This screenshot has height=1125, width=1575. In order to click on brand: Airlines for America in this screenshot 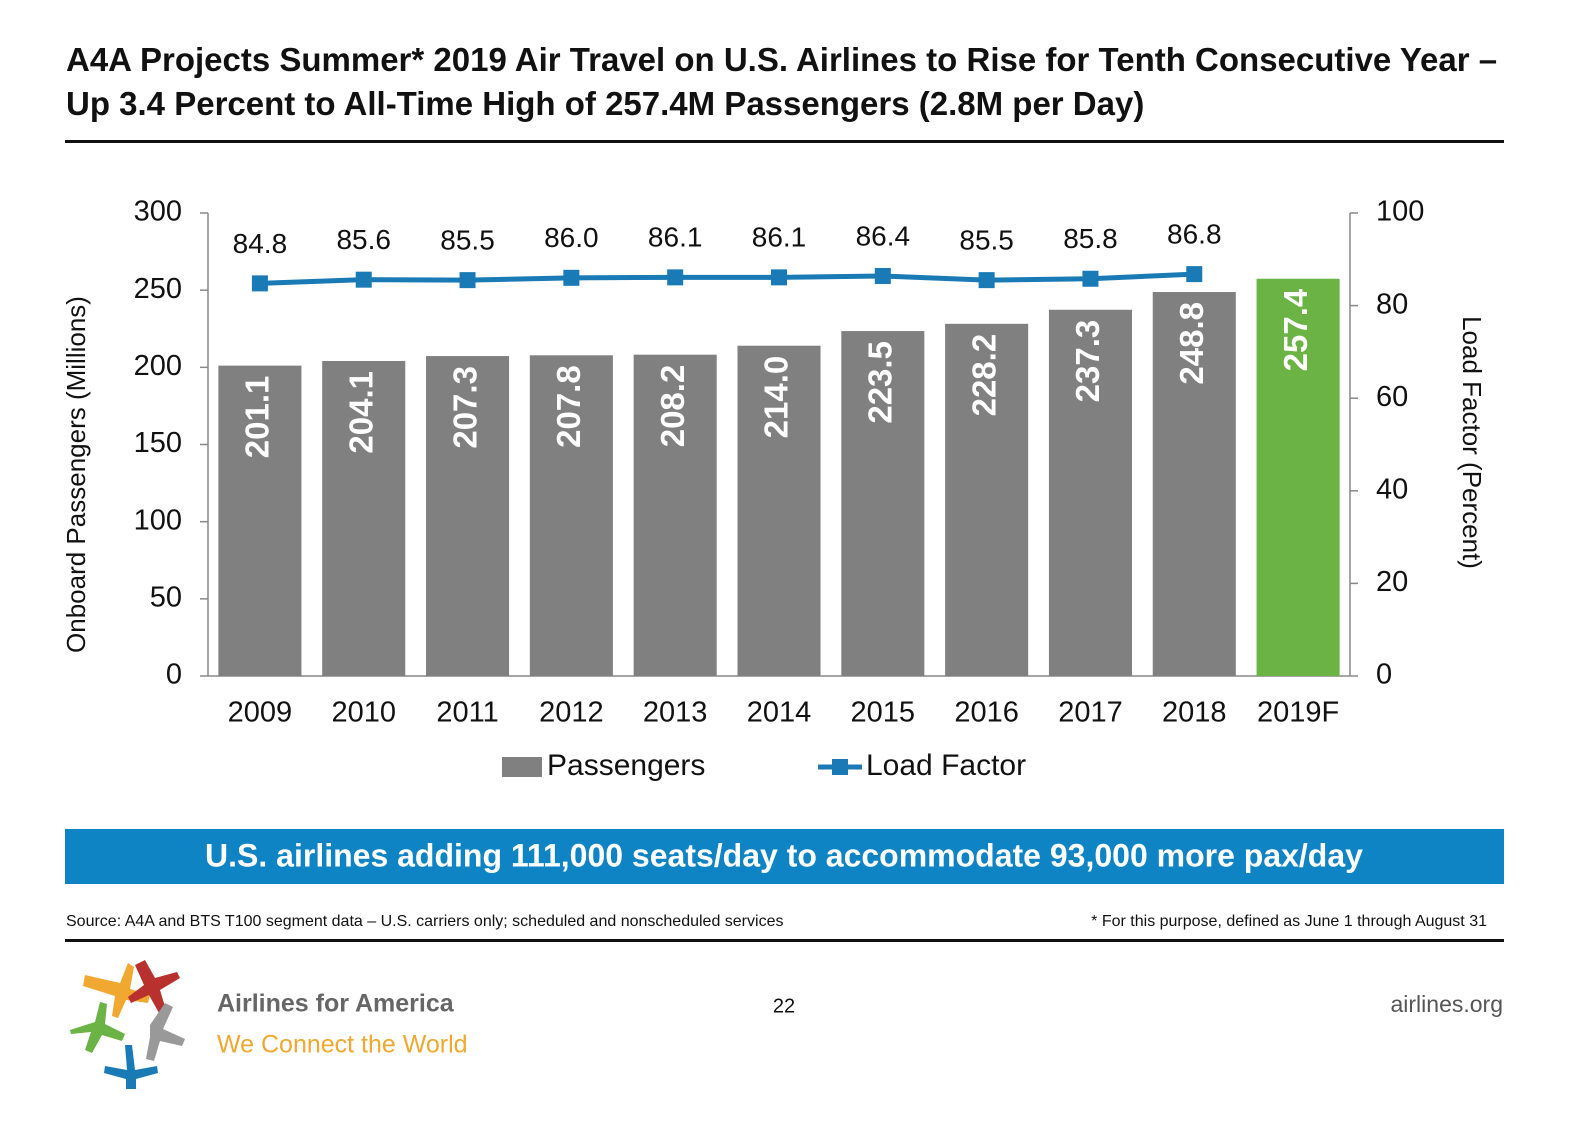, I will do `click(336, 1004)`.